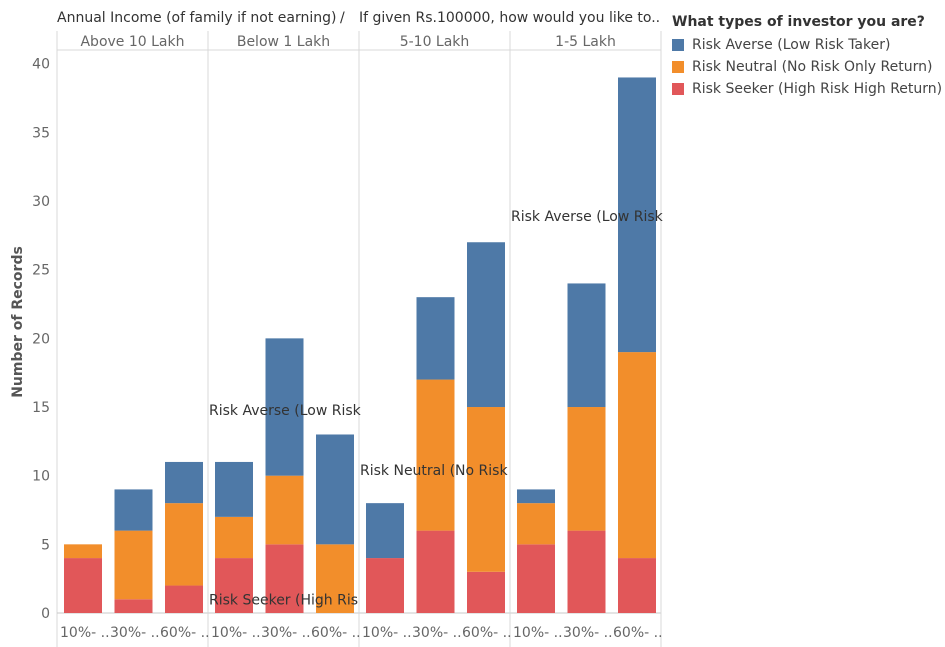  I want to click on legend-label-risk-seeker: Risk Seeker (High Risk High Return), so click(817, 89).